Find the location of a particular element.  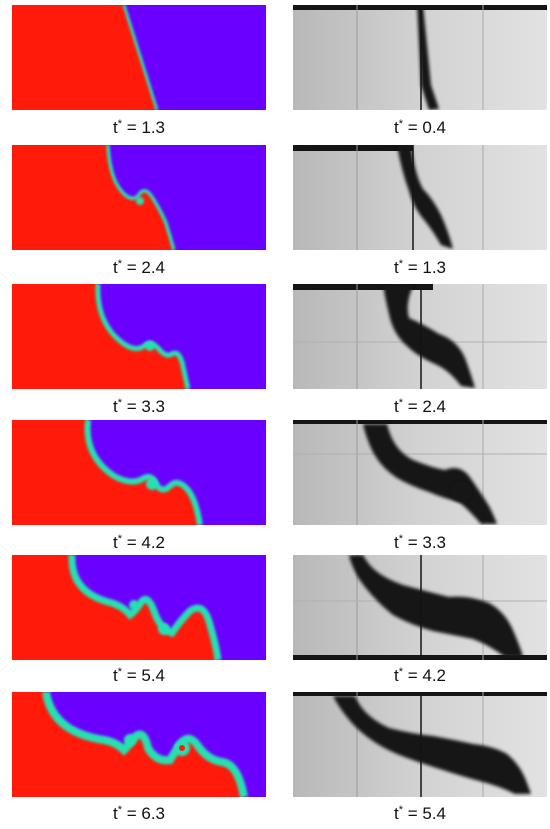

experiment-caption-6: t* = 5.4 is located at coordinates (420, 813).